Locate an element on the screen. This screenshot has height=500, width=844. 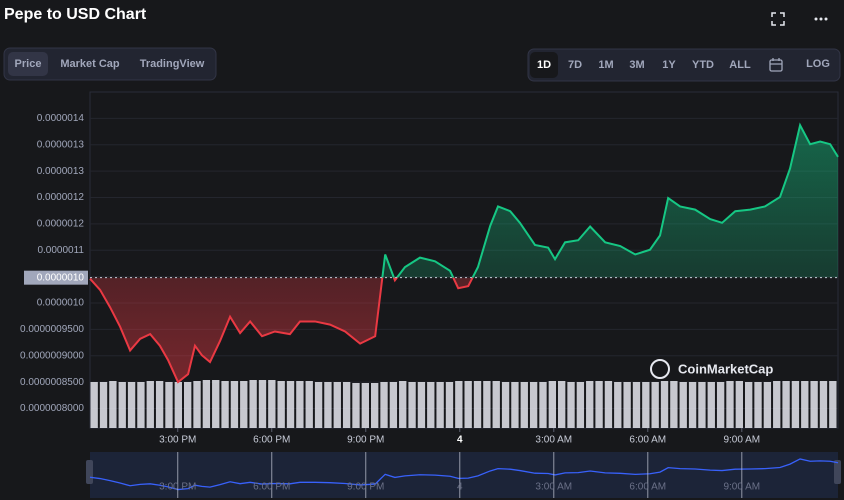
more-icon is located at coordinates (821, 19).